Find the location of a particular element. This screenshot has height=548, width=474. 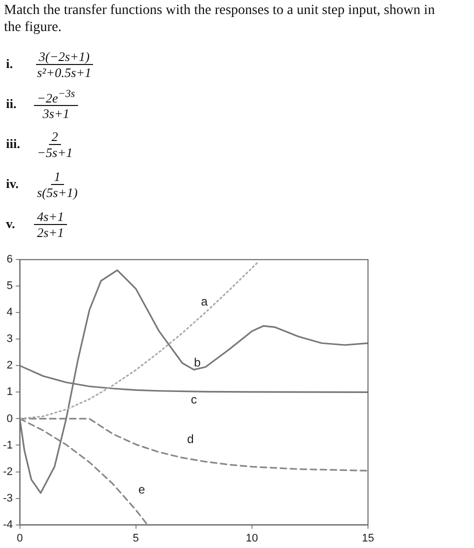

text: ii. is located at coordinates (12, 104).